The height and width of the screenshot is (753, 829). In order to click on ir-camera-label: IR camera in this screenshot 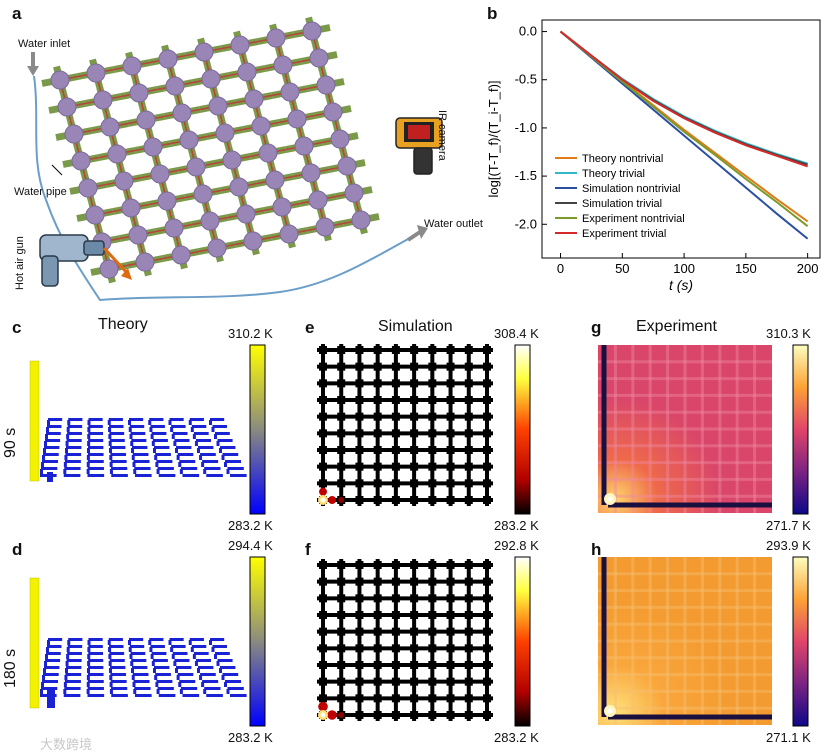, I will do `click(442, 135)`.